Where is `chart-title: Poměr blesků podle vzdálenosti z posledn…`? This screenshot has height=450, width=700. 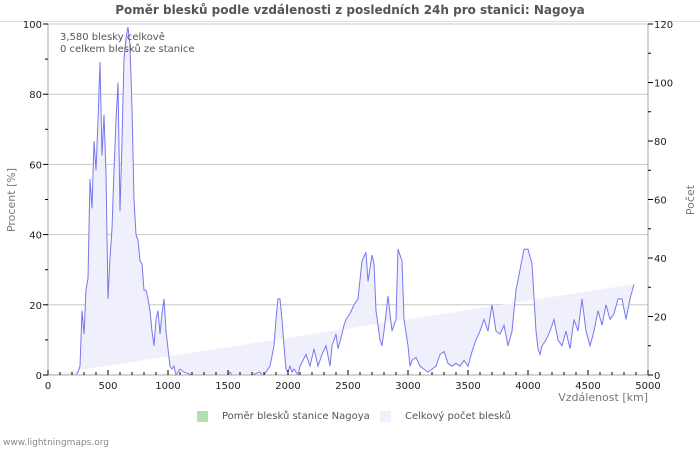
chart-title: Poměr blesků podle vzdálenosti z posledn… is located at coordinates (350, 10).